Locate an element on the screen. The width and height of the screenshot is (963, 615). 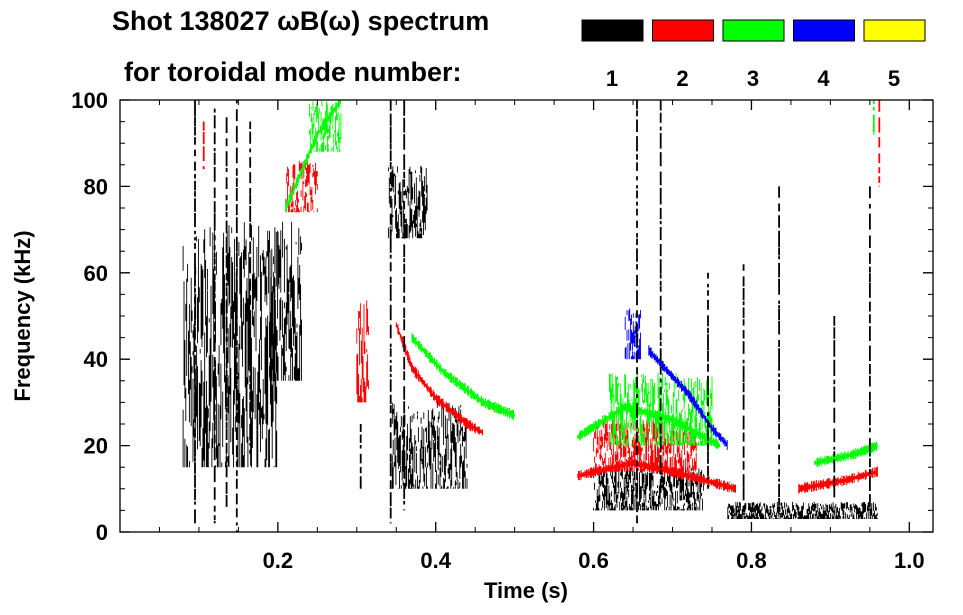
legend-label-mode-1: 1 is located at coordinates (612, 78).